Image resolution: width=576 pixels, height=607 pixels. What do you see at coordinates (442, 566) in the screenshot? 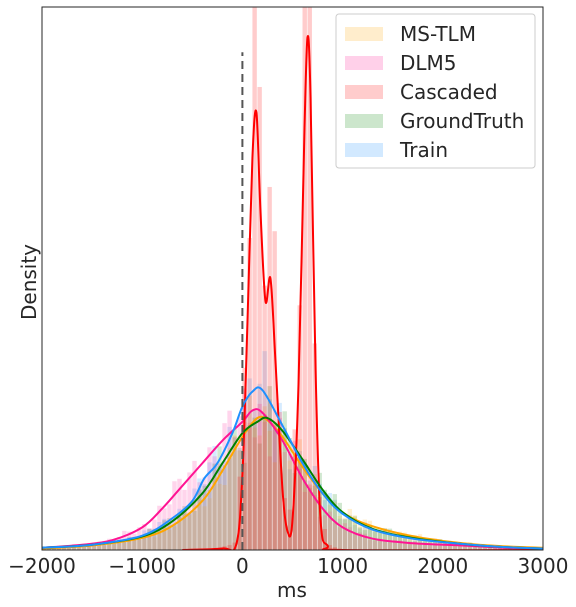
I see `x-tick-label: 2000` at bounding box center [442, 566].